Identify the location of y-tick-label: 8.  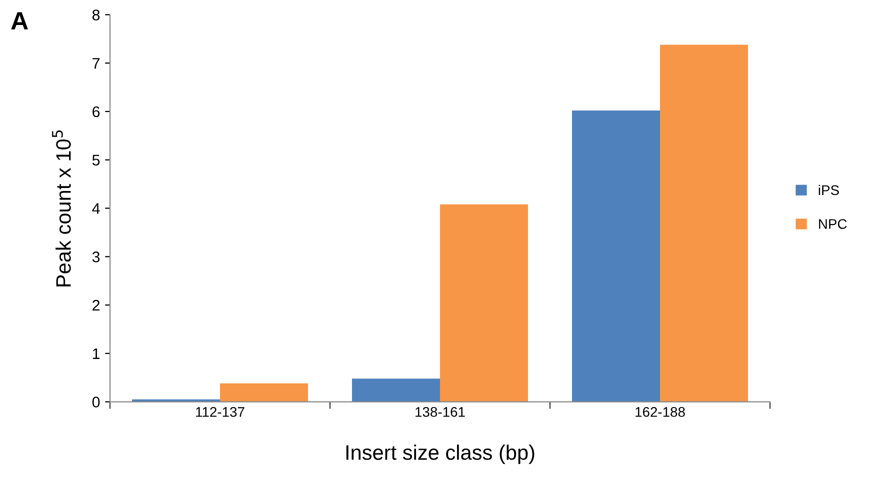
(96, 15).